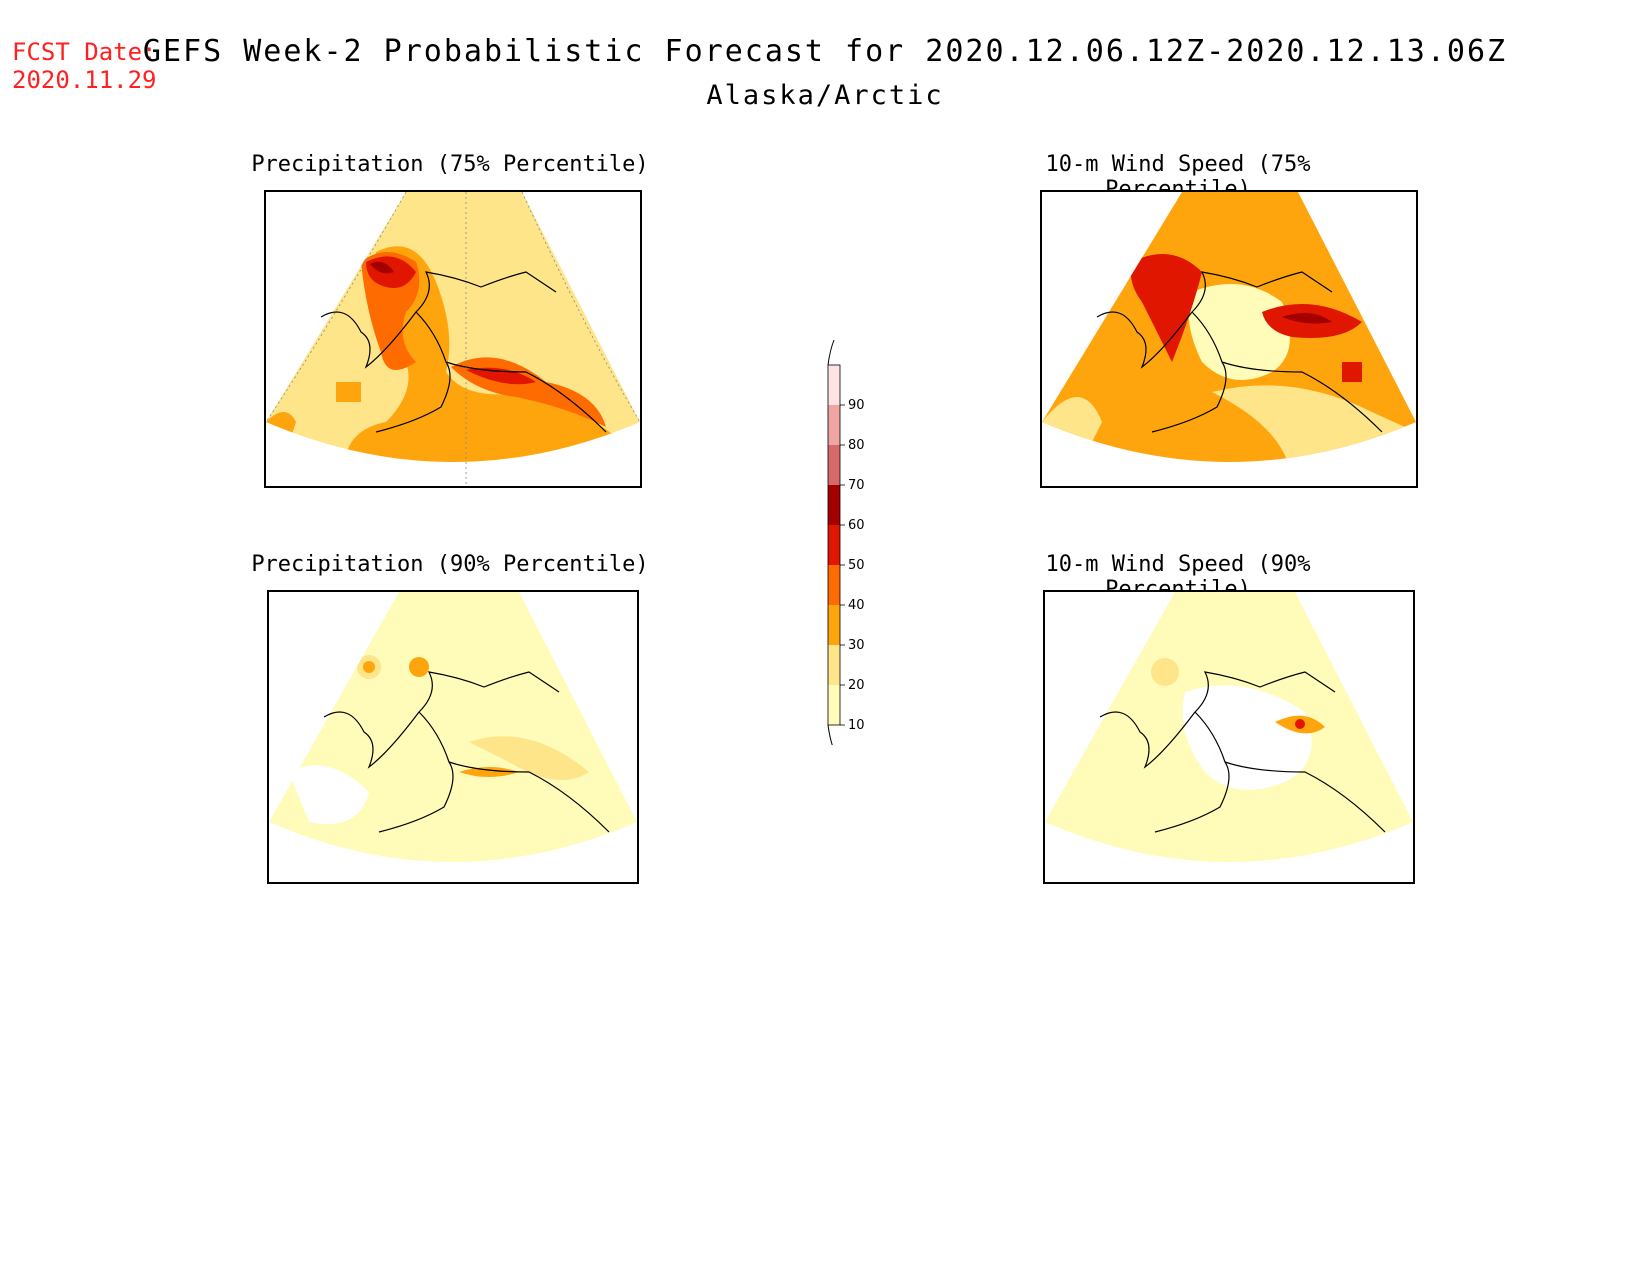 The width and height of the screenshot is (1650, 1275). What do you see at coordinates (831, 737) in the screenshot?
I see `colorbar-bottom-tip` at bounding box center [831, 737].